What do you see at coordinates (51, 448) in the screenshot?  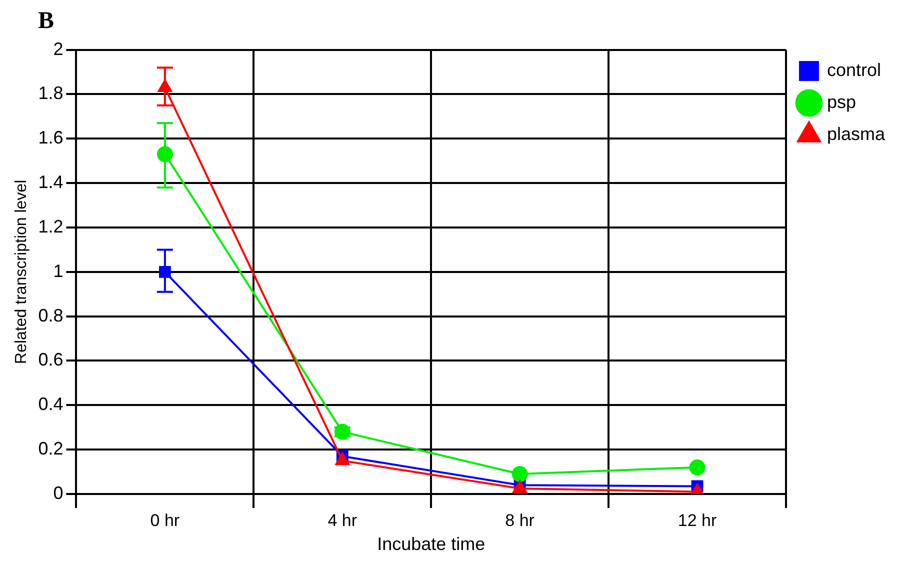 I see `y-tick-label: 0.2` at bounding box center [51, 448].